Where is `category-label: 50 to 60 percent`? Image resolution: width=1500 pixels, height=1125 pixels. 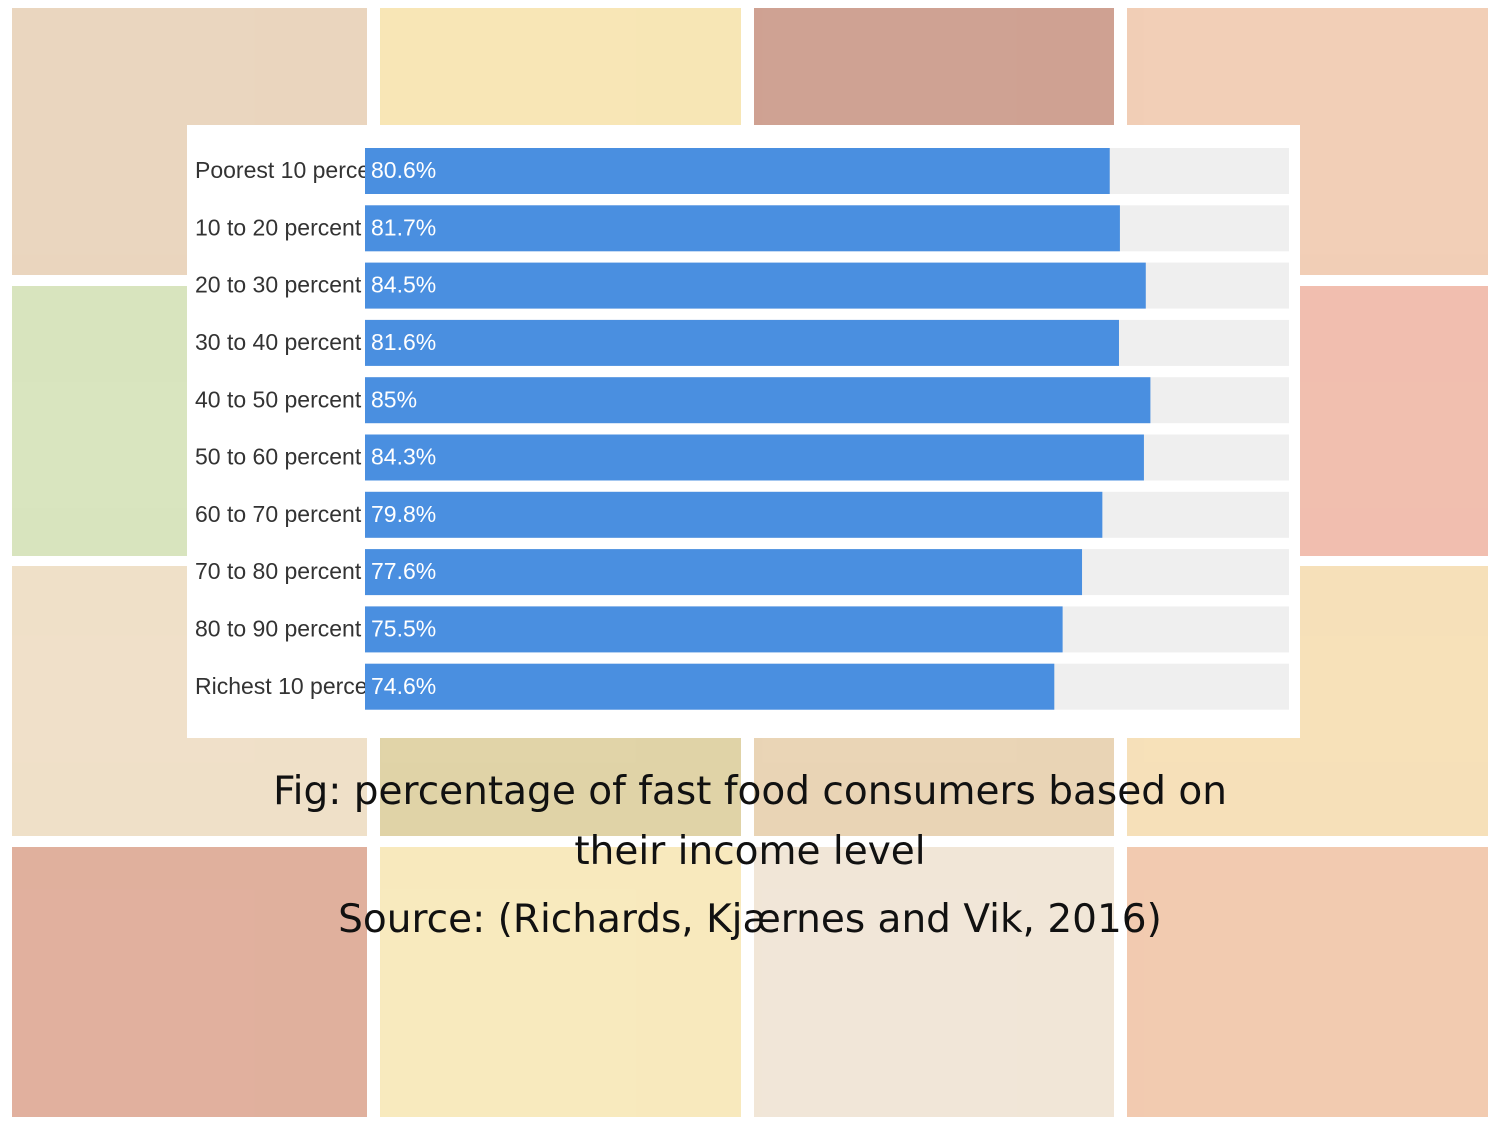 category-label: 50 to 60 percent is located at coordinates (278, 457).